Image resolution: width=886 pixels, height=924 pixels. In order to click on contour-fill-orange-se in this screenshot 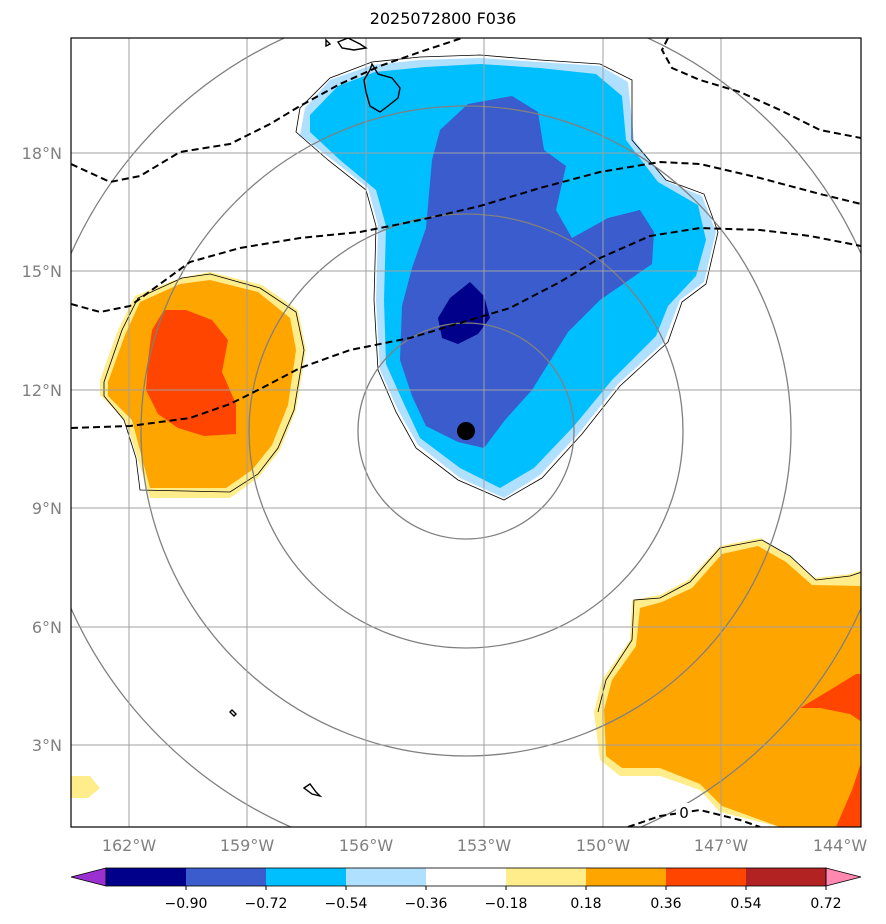, I will do `click(732, 686)`.